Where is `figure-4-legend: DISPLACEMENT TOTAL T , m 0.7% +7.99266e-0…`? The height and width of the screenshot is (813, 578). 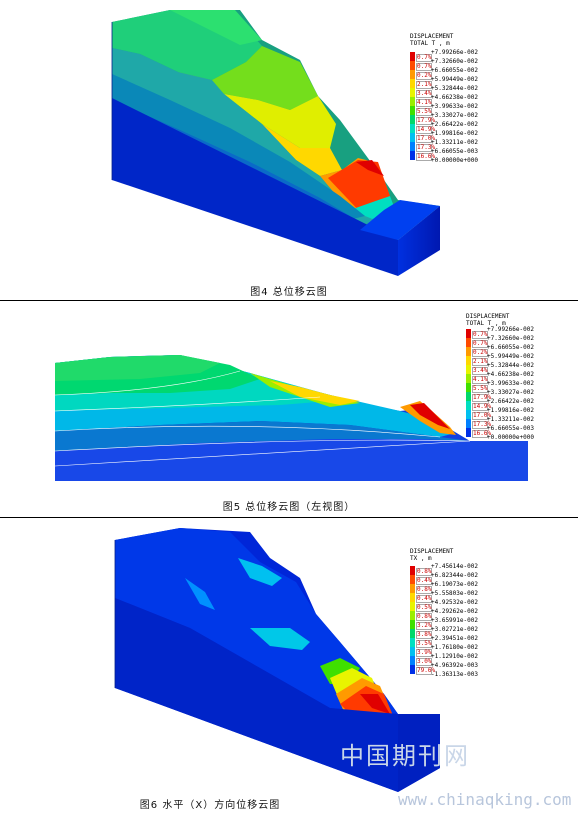
figure-4-legend: DISPLACEMENT TOTAL T , m 0.7% +7.99266e-0… is located at coordinates (444, 100).